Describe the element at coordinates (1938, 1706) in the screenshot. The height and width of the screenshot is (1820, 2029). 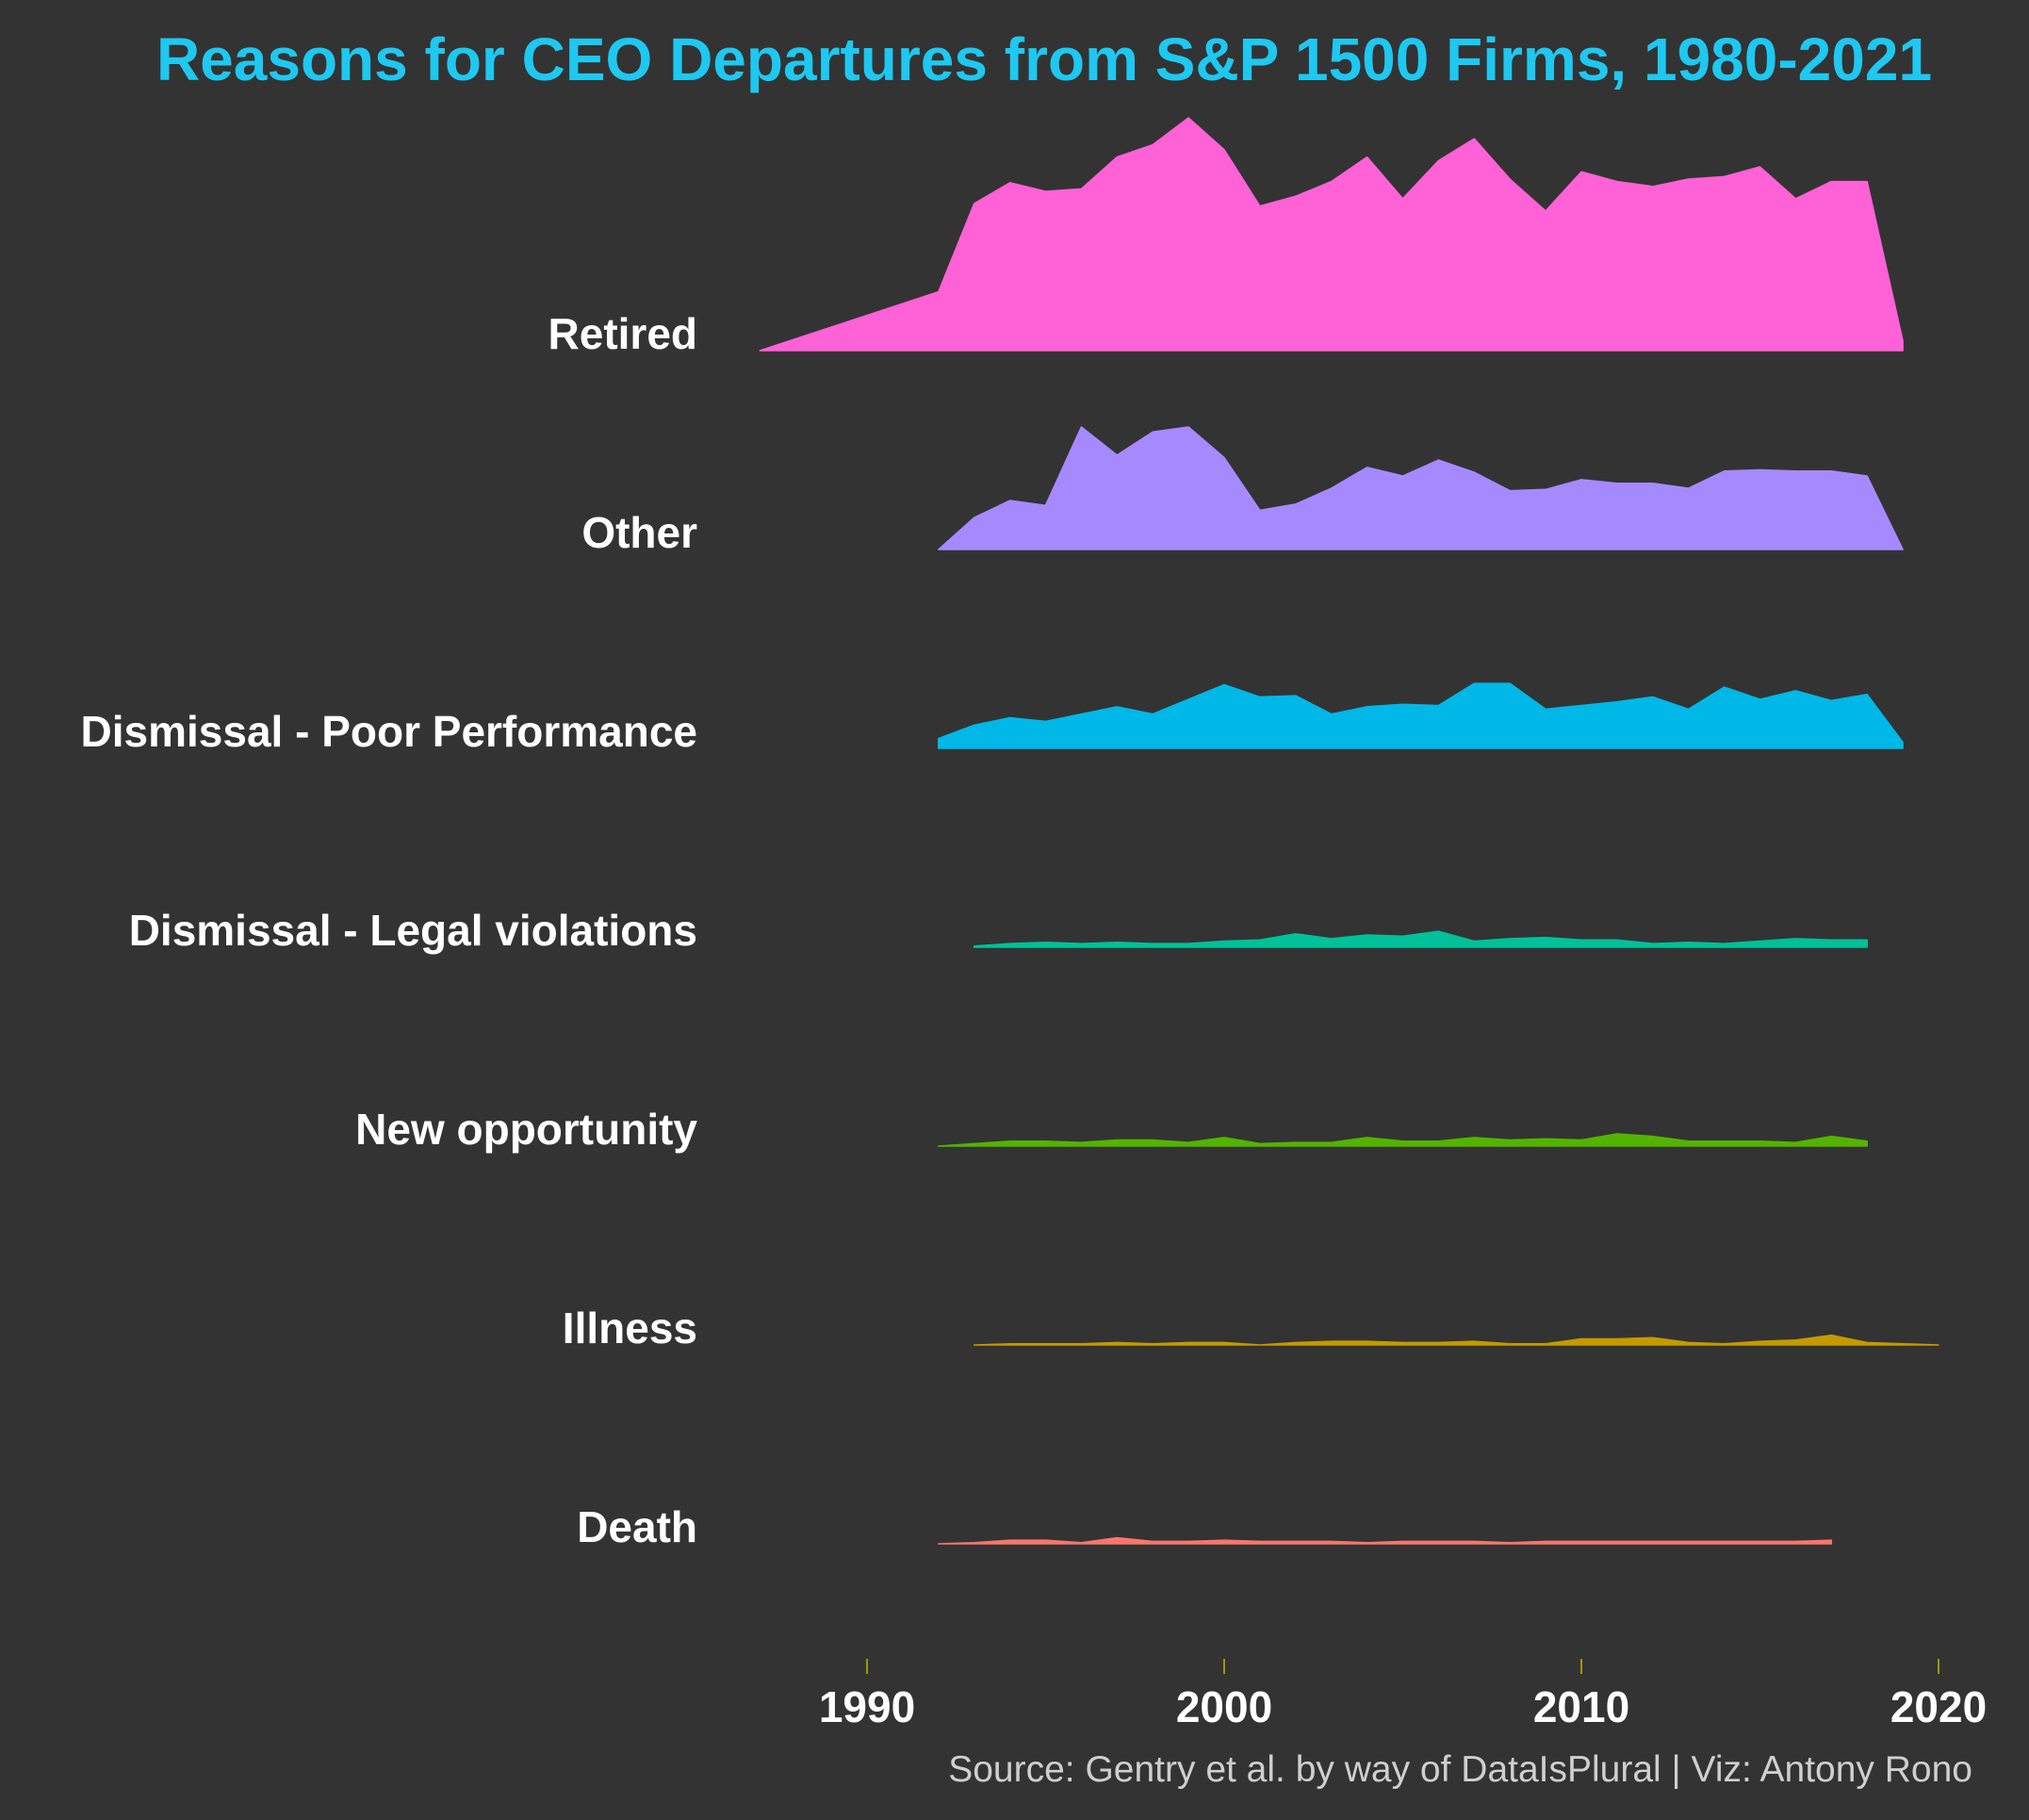
I see `x-tick-label-2020: 2020` at that location.